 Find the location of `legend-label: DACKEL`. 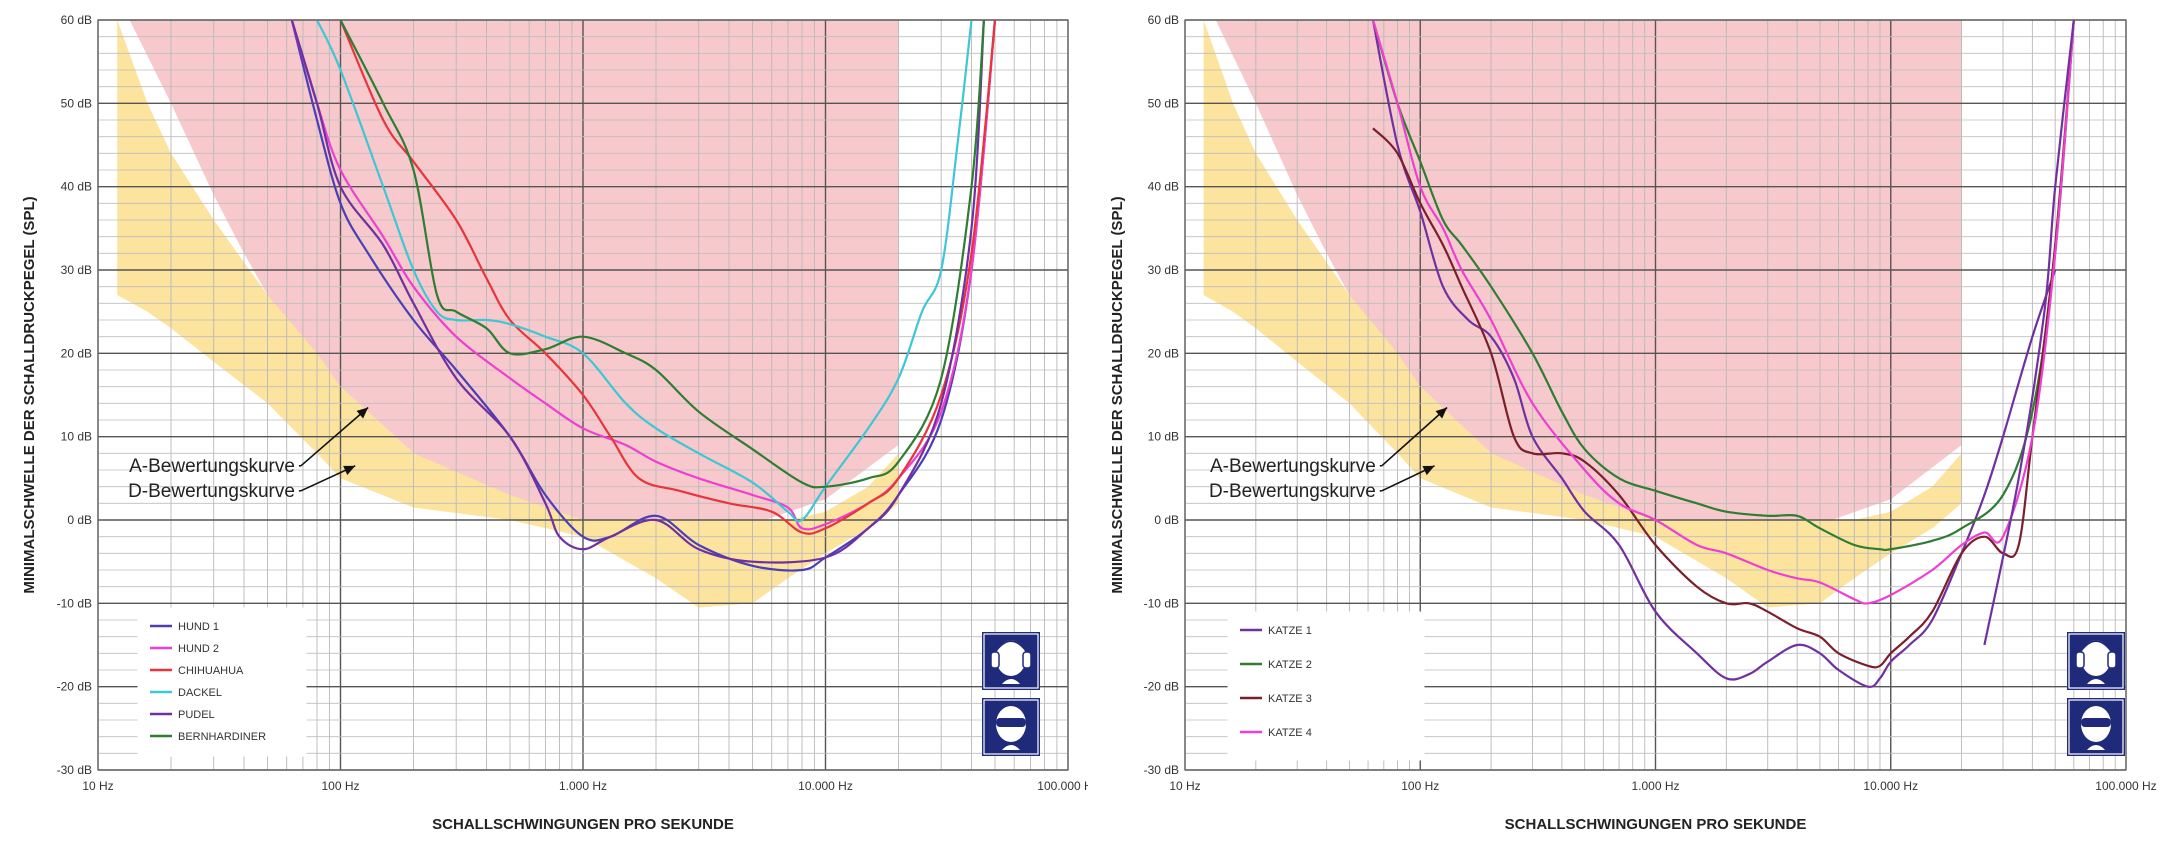

legend-label: DACKEL is located at coordinates (200, 693).